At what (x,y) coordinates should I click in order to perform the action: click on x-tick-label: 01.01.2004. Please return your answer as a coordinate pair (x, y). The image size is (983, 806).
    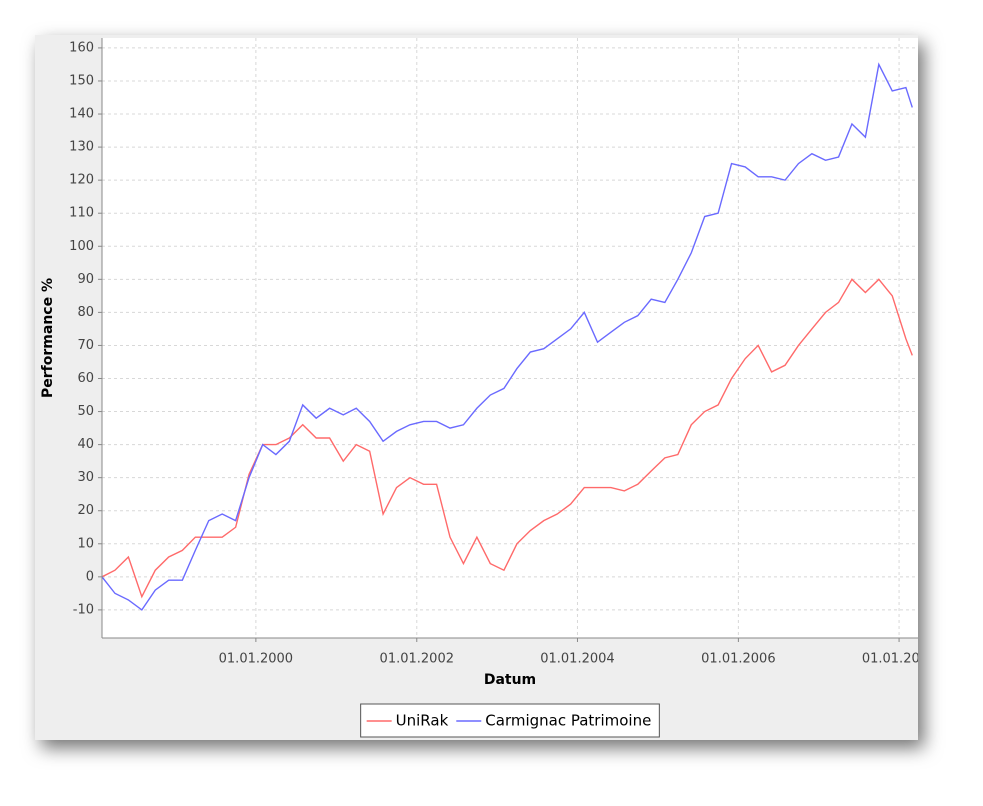
    Looking at the image, I should click on (577, 659).